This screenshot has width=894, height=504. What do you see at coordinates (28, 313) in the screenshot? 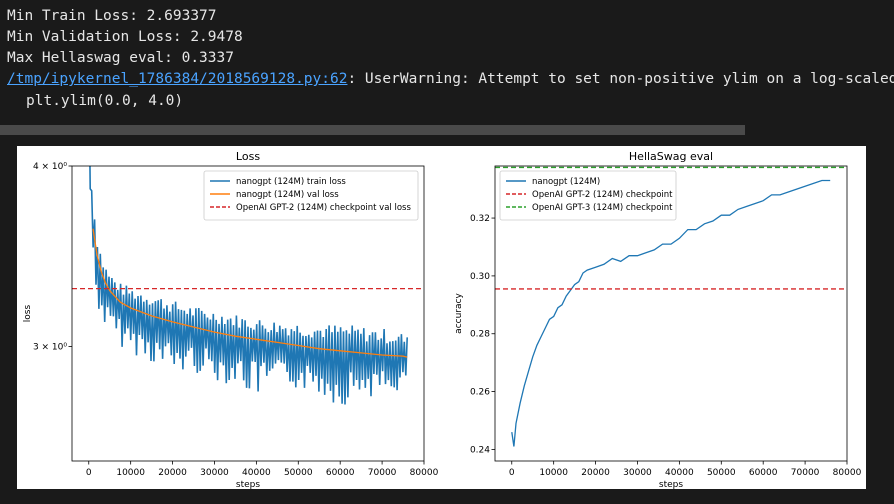
I see `loss-ylabel: loss` at bounding box center [28, 313].